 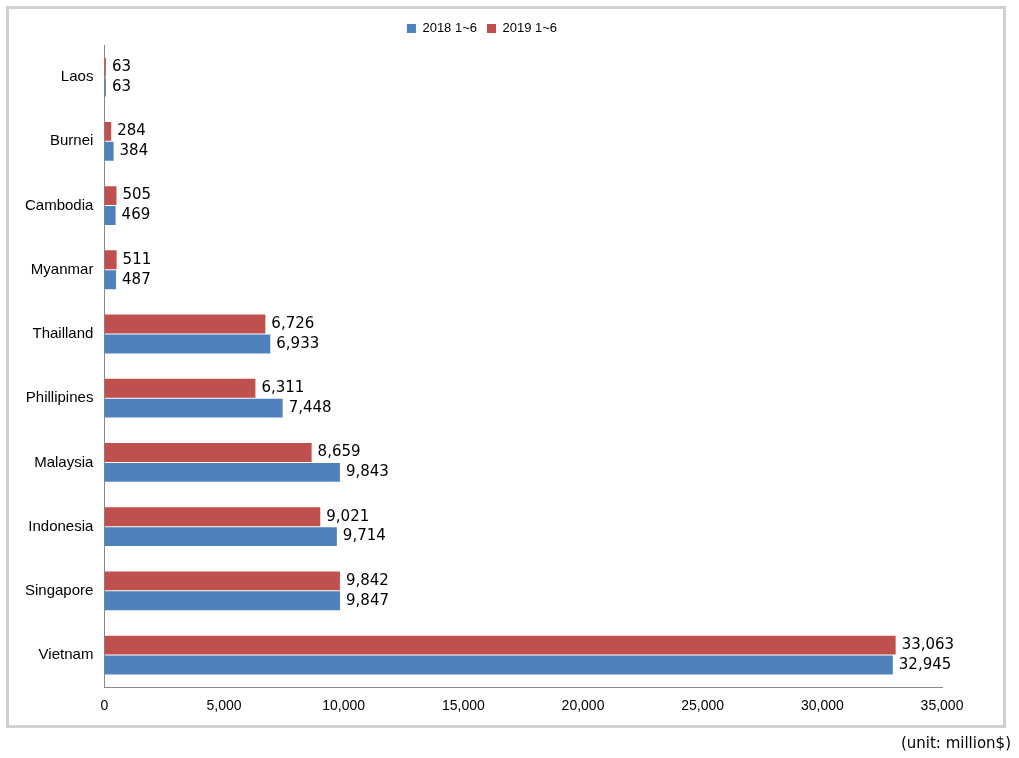 What do you see at coordinates (59, 397) in the screenshot?
I see `y-tick-label: Phillipines` at bounding box center [59, 397].